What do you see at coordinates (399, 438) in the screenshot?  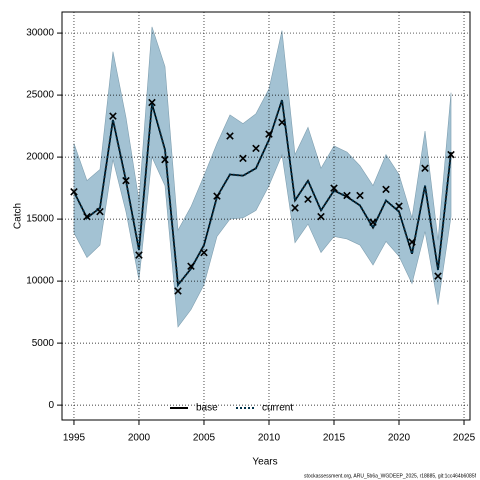 I see `x-tick-label: 2020` at bounding box center [399, 438].